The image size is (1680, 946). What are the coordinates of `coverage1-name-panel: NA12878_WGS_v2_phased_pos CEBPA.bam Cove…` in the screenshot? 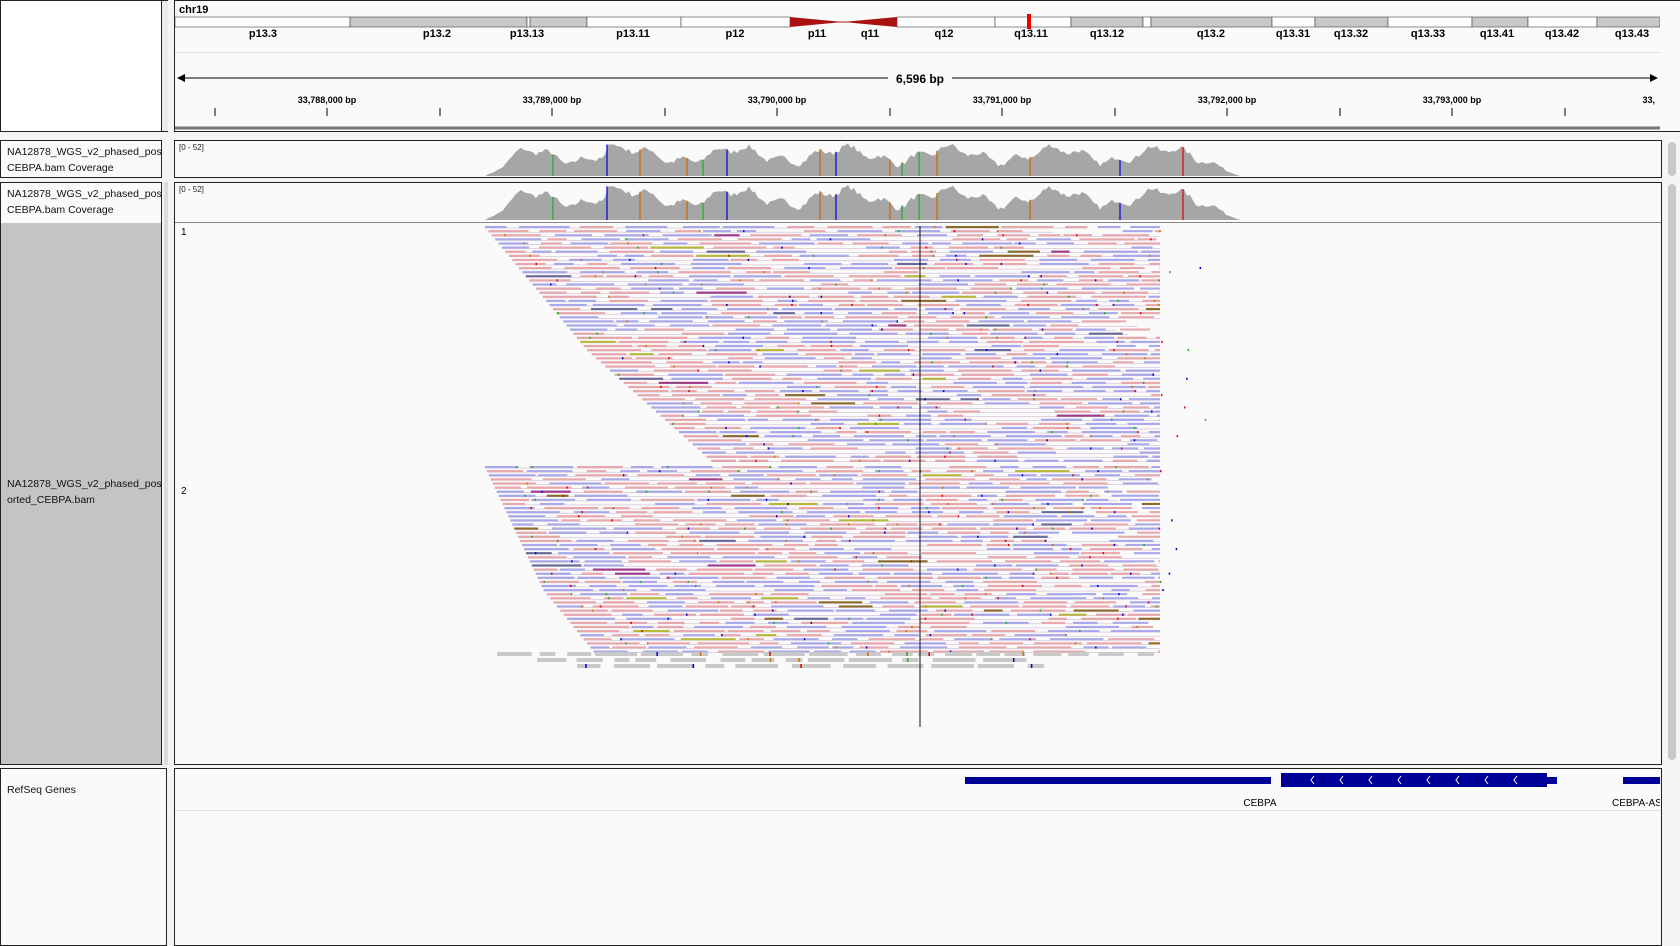 It's located at (81, 159).